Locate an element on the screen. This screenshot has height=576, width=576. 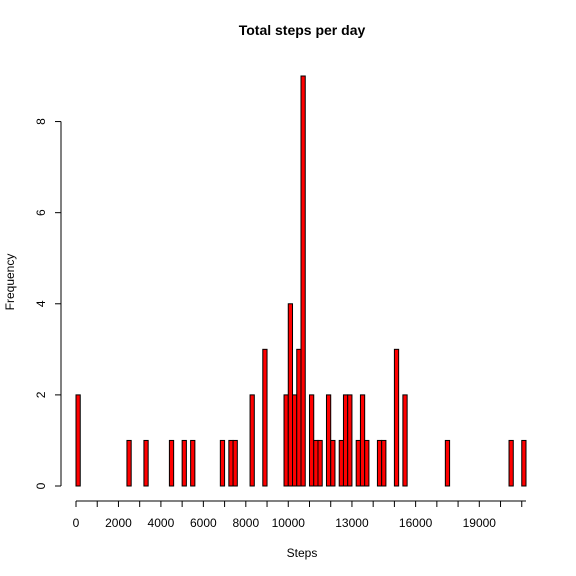
x-tick-label: 10000 is located at coordinates (289, 523).